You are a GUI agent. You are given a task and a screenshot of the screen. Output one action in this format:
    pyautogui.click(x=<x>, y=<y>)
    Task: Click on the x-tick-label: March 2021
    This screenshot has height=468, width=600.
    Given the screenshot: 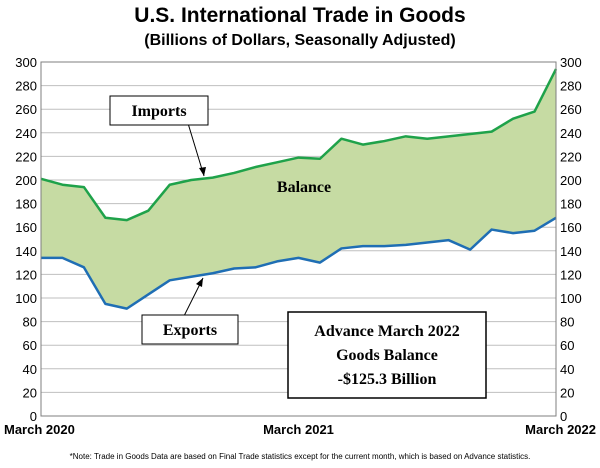 What is the action you would take?
    pyautogui.click(x=298, y=429)
    